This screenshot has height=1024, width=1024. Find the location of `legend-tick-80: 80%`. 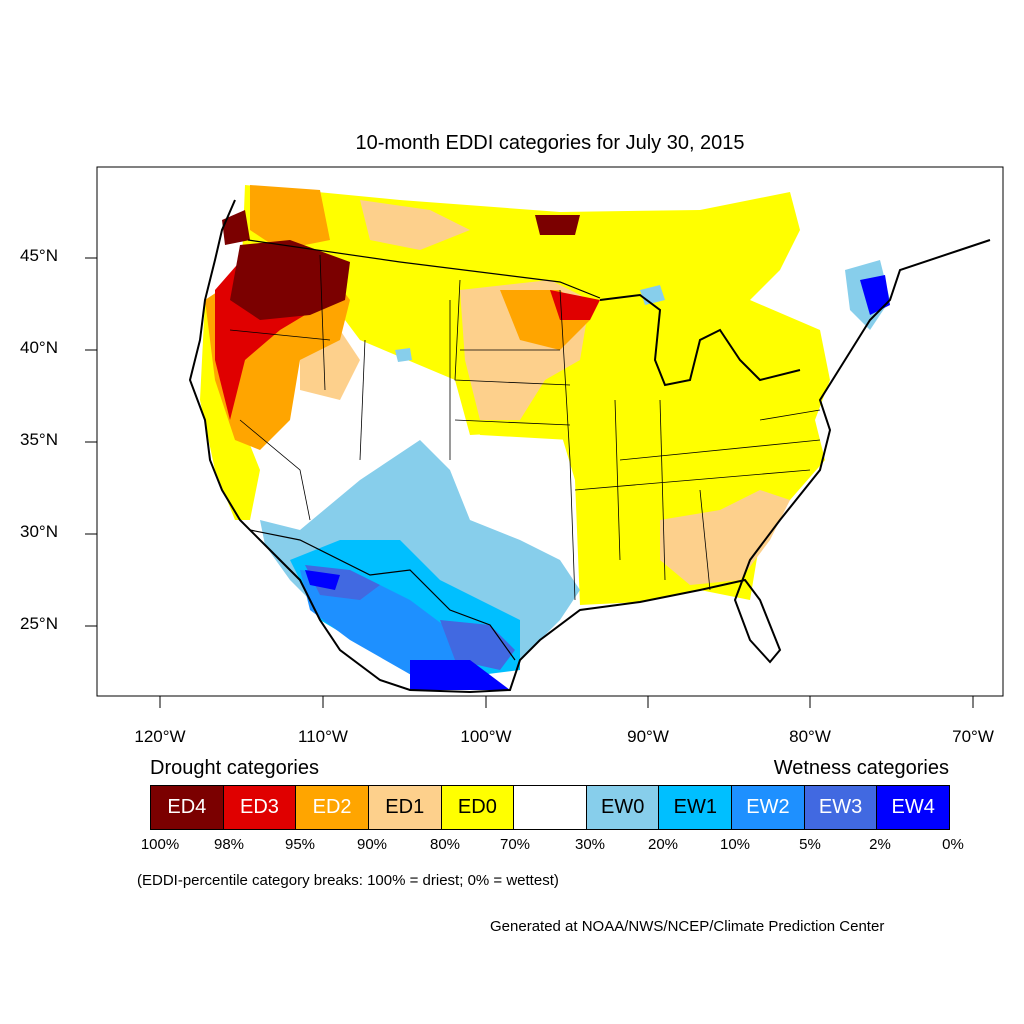

legend-tick-80: 80% is located at coordinates (445, 844).